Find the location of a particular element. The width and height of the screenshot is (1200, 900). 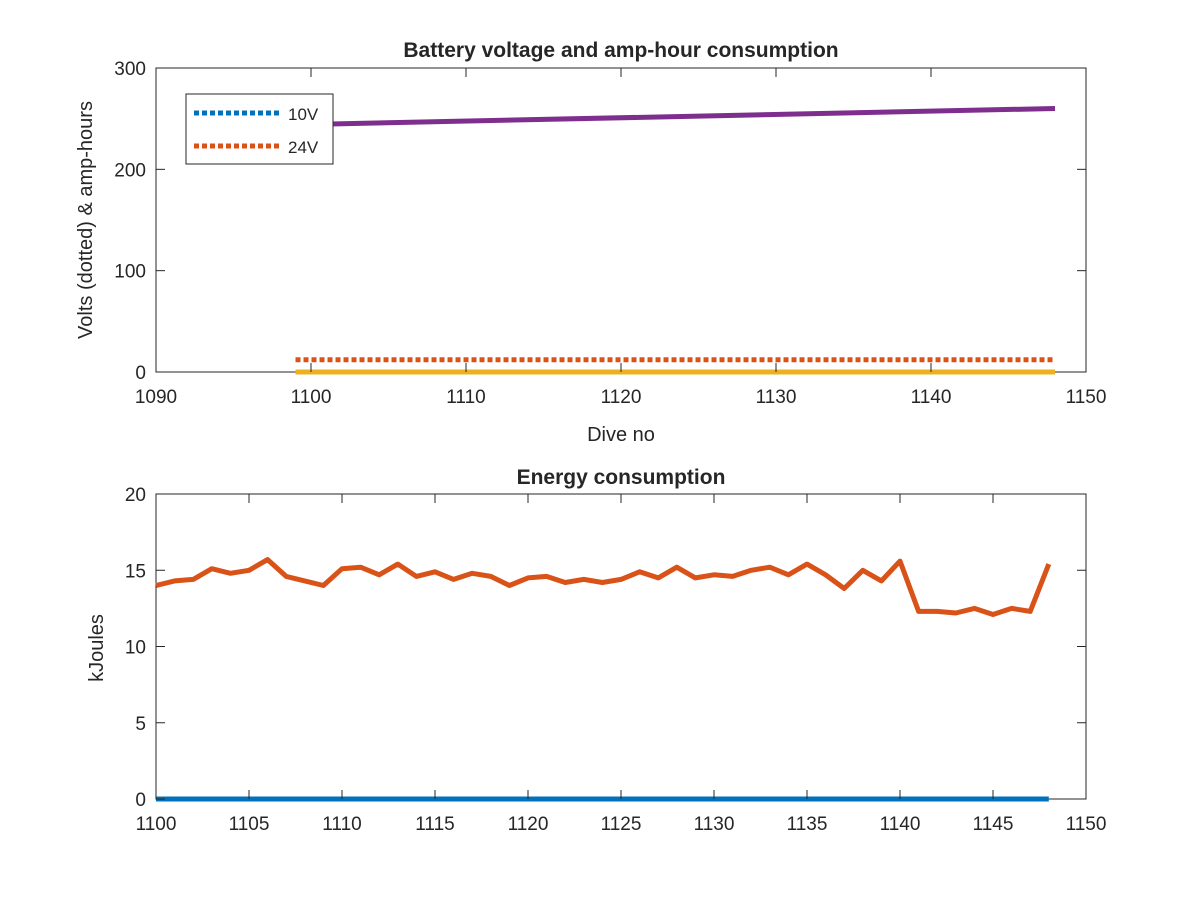

battery-x-tick-label: 1150 is located at coordinates (1086, 397).